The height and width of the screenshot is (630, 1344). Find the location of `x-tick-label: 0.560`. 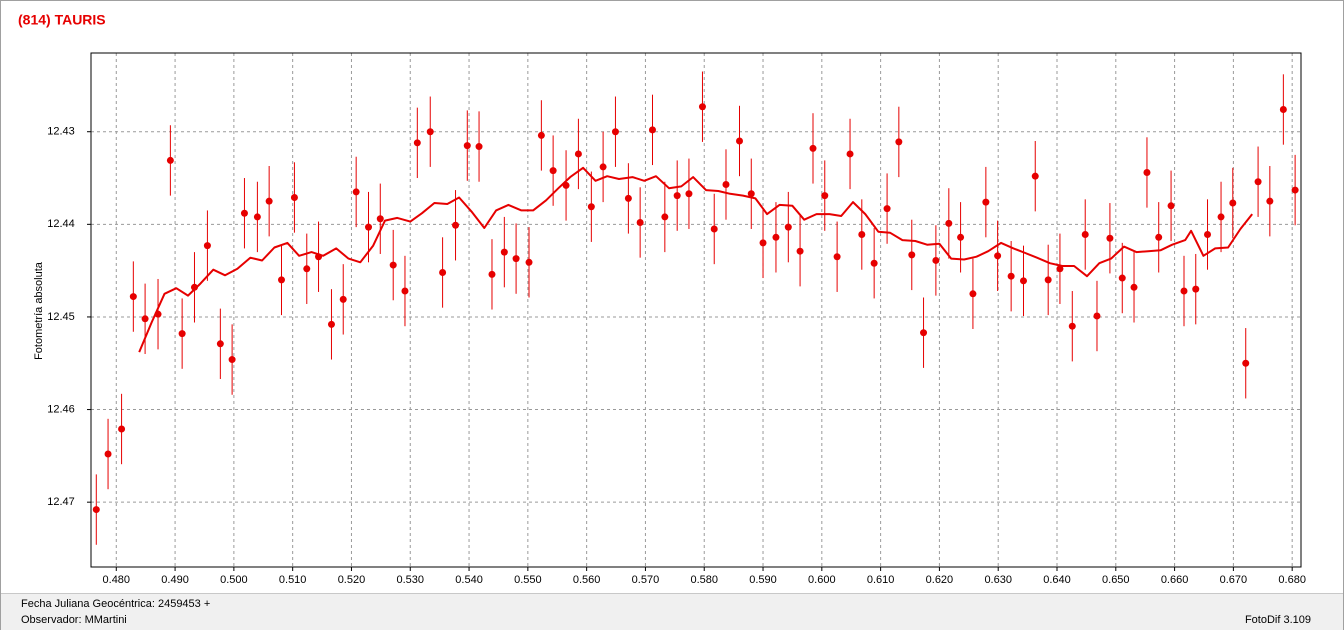

x-tick-label: 0.560 is located at coordinates (587, 580).